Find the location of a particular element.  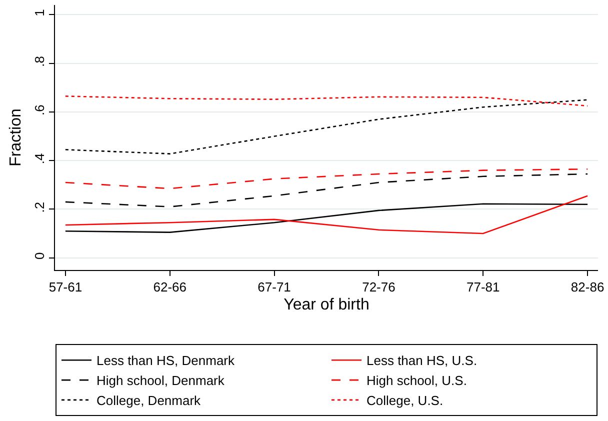

y-tick-label: 0 is located at coordinates (39, 256).